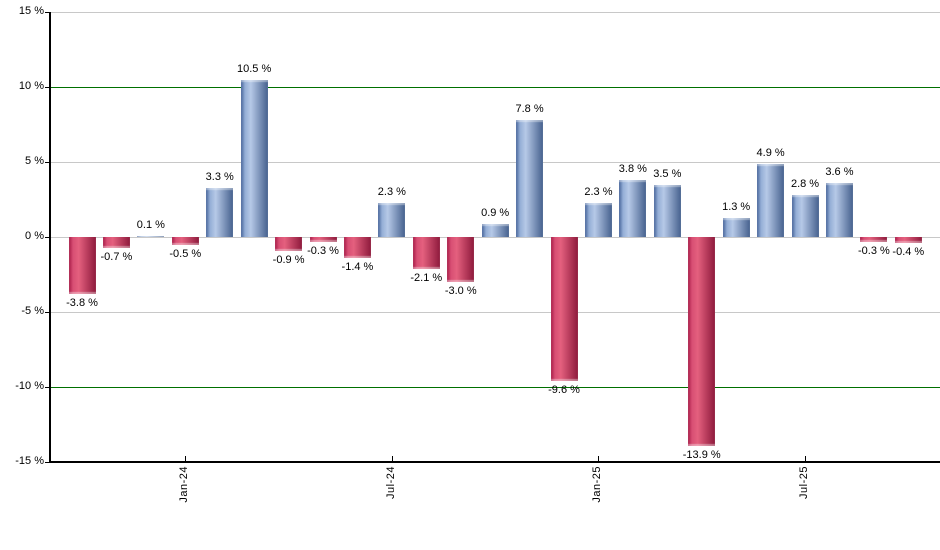  What do you see at coordinates (460, 291) in the screenshot?
I see `bar-value-label: -3.0 %` at bounding box center [460, 291].